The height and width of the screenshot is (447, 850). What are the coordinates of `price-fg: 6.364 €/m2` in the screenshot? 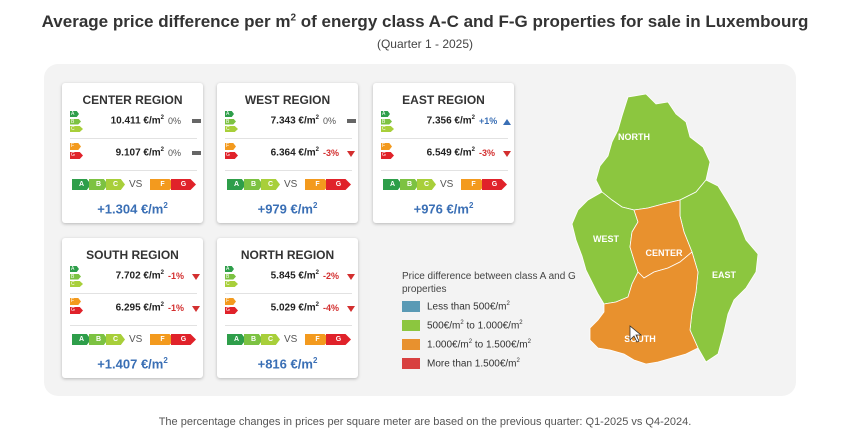 It's located at (294, 153).